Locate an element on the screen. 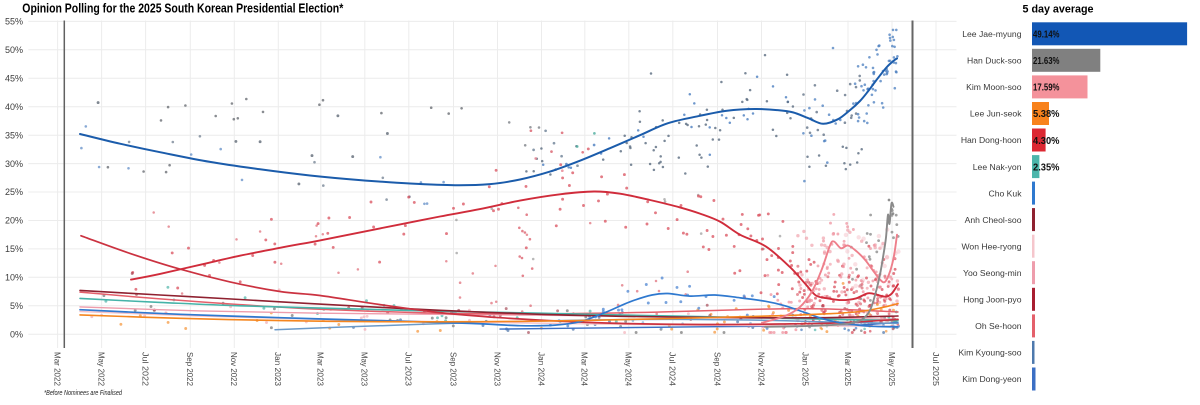 The image size is (1200, 405). svg-text: Nov 2024 is located at coordinates (761, 369).